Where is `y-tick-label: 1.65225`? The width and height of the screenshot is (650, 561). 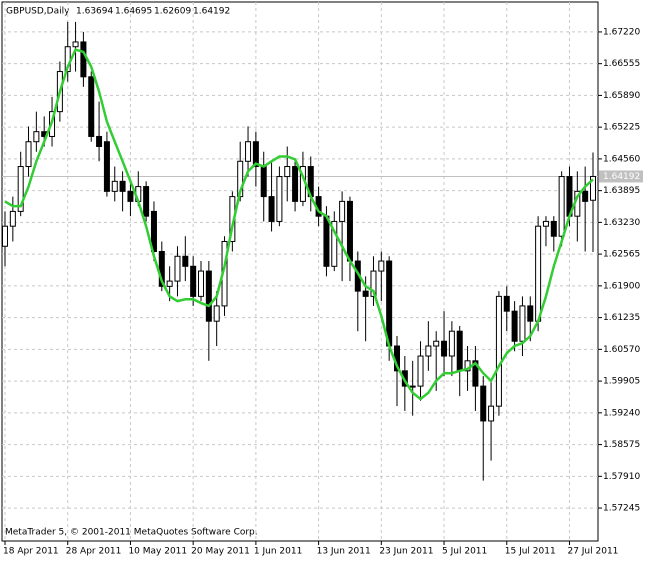
y-tick-label: 1.65225 is located at coordinates (621, 128).